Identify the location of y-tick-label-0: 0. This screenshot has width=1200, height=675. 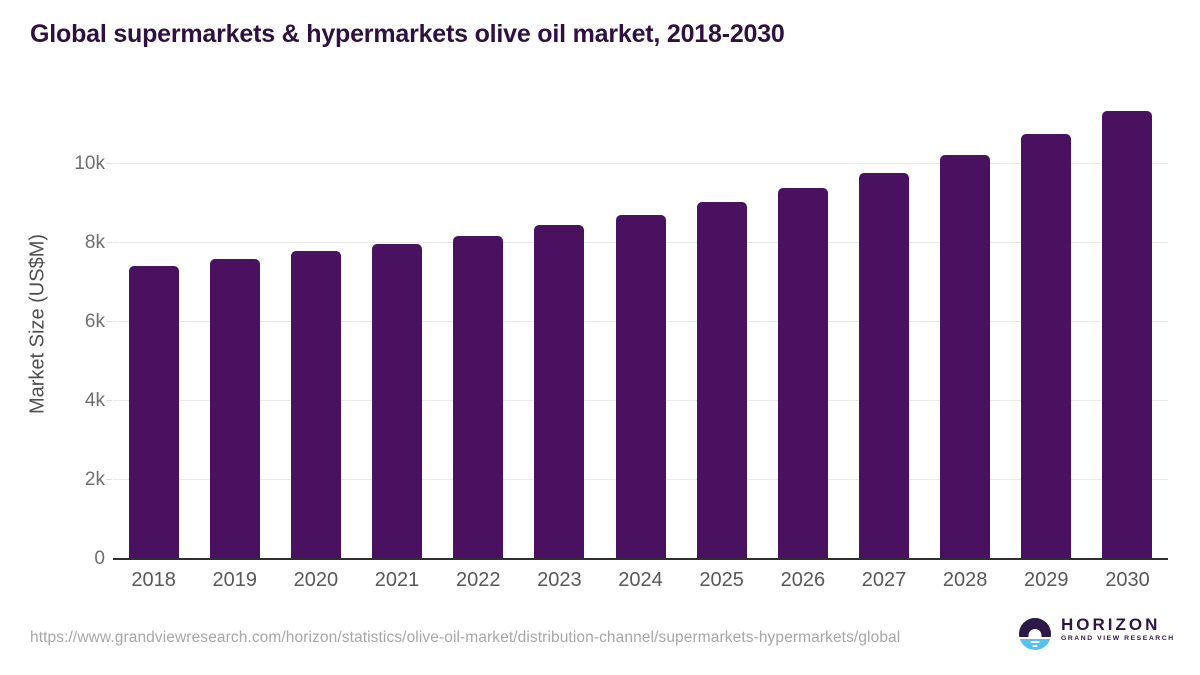
(99, 558).